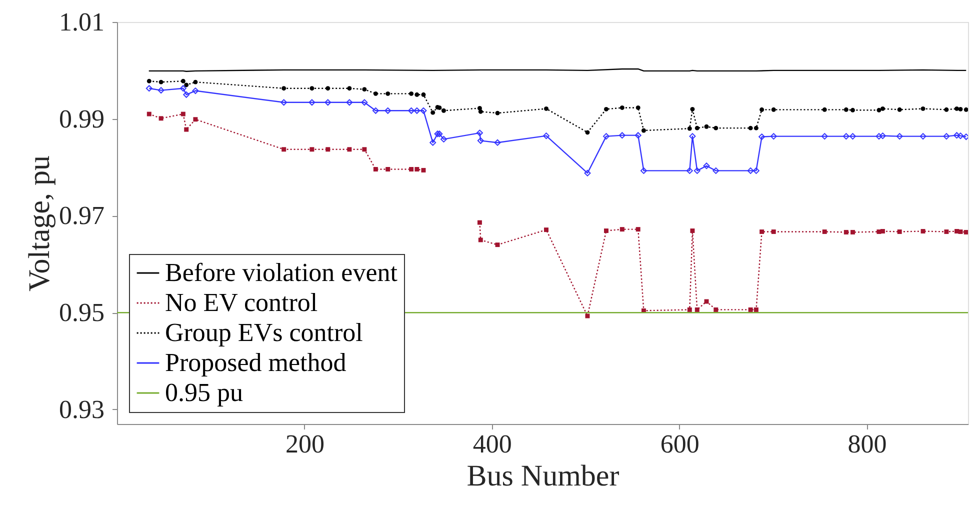 The height and width of the screenshot is (512, 973). What do you see at coordinates (241, 302) in the screenshot?
I see `legend-label: No EV control` at bounding box center [241, 302].